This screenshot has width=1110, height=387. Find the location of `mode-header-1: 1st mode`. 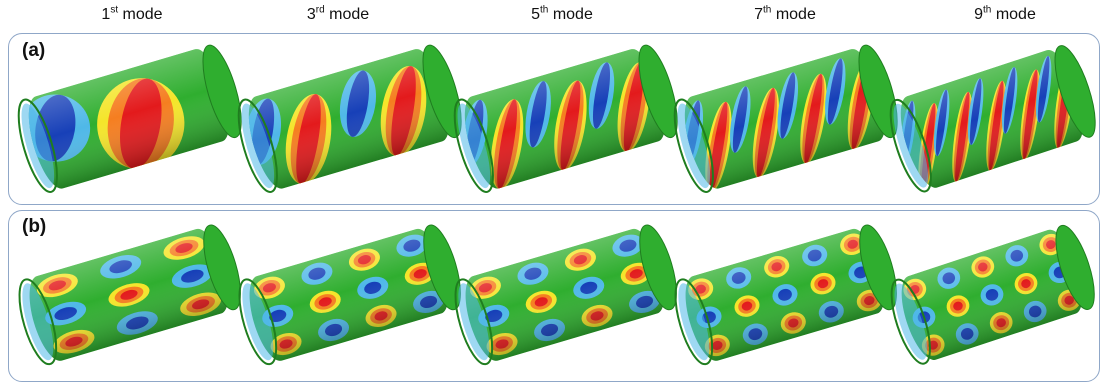

mode-header-1: 1st mode is located at coordinates (132, 13).